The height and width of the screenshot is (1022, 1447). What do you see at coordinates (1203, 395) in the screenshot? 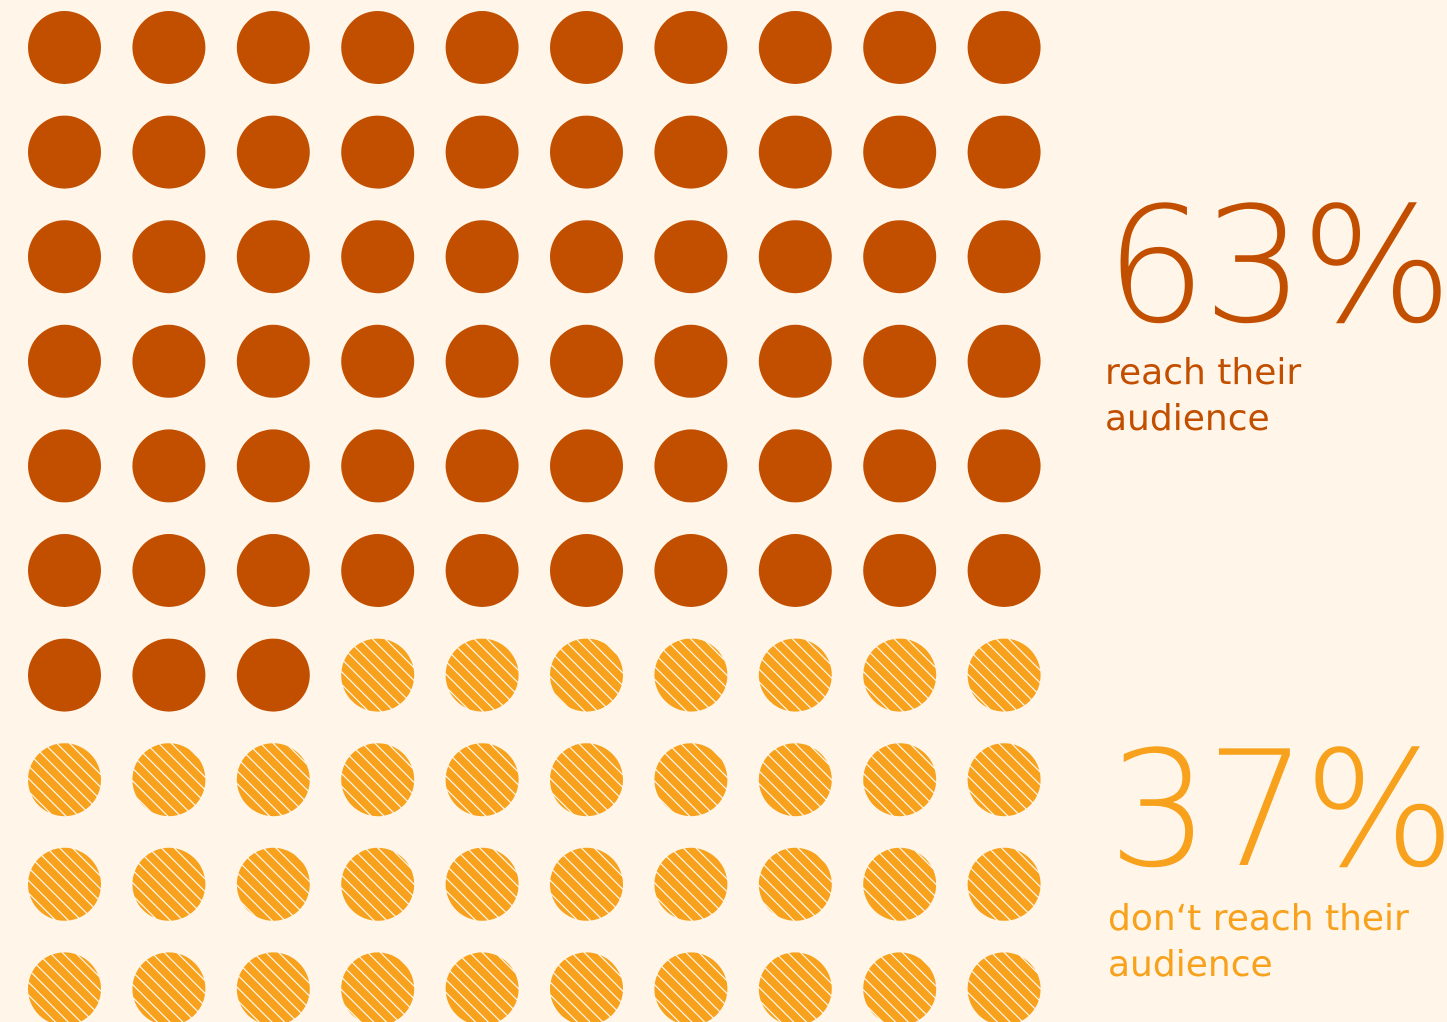
I see `reach-label: reach their audience` at bounding box center [1203, 395].